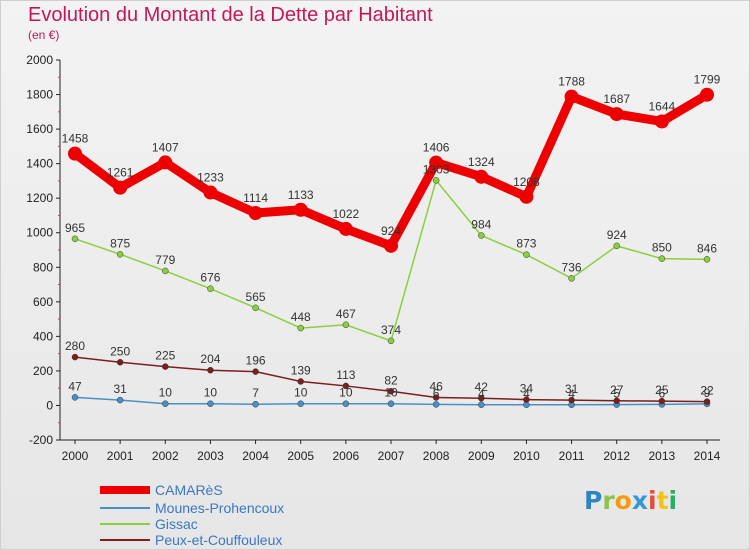 The image size is (750, 550). I want to click on data-label-gissac: 736, so click(572, 267).